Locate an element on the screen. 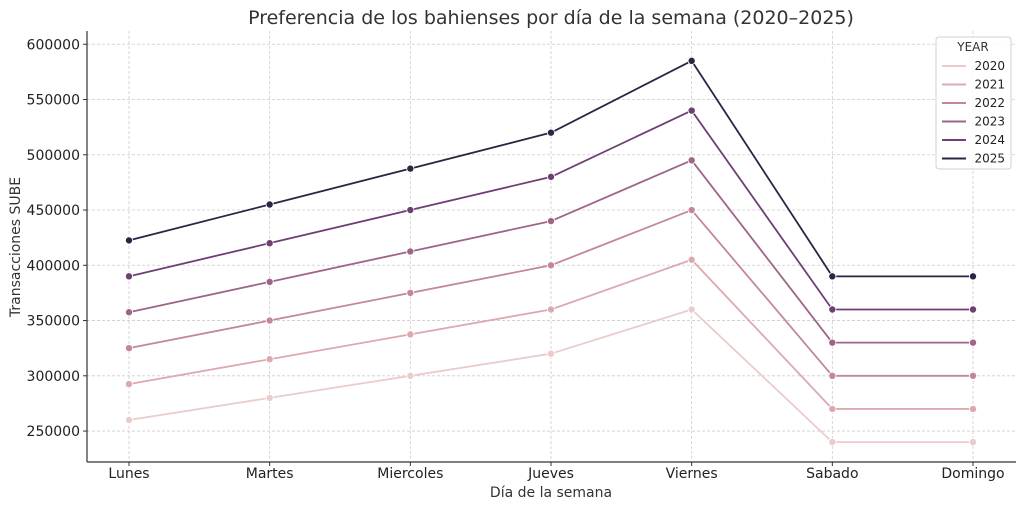 The height and width of the screenshot is (508, 1024). legend-item-2022: 2022 is located at coordinates (973, 103).